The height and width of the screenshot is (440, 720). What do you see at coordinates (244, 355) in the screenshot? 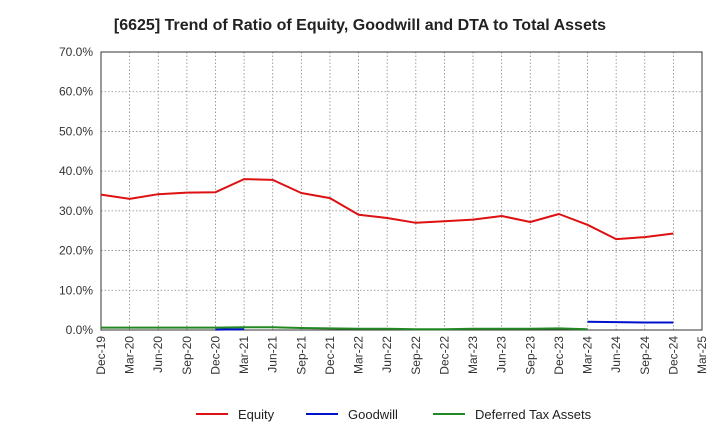
I see `x-tick-label: Mar-21` at bounding box center [244, 355].